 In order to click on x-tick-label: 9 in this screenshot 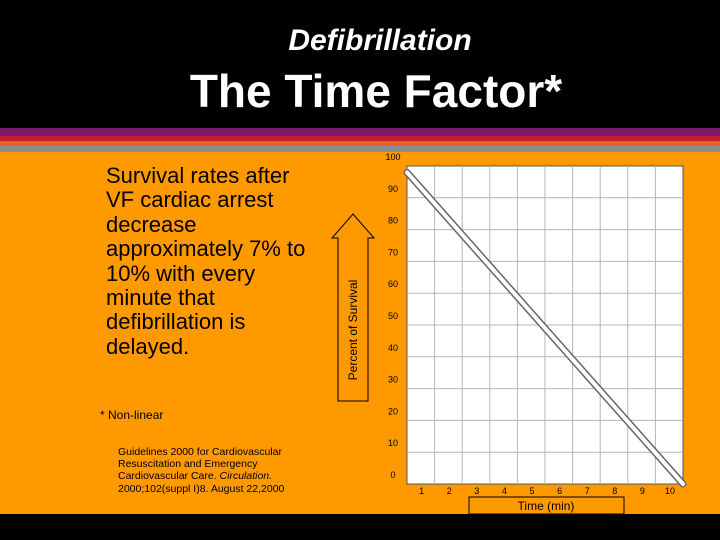, I will do `click(642, 491)`.